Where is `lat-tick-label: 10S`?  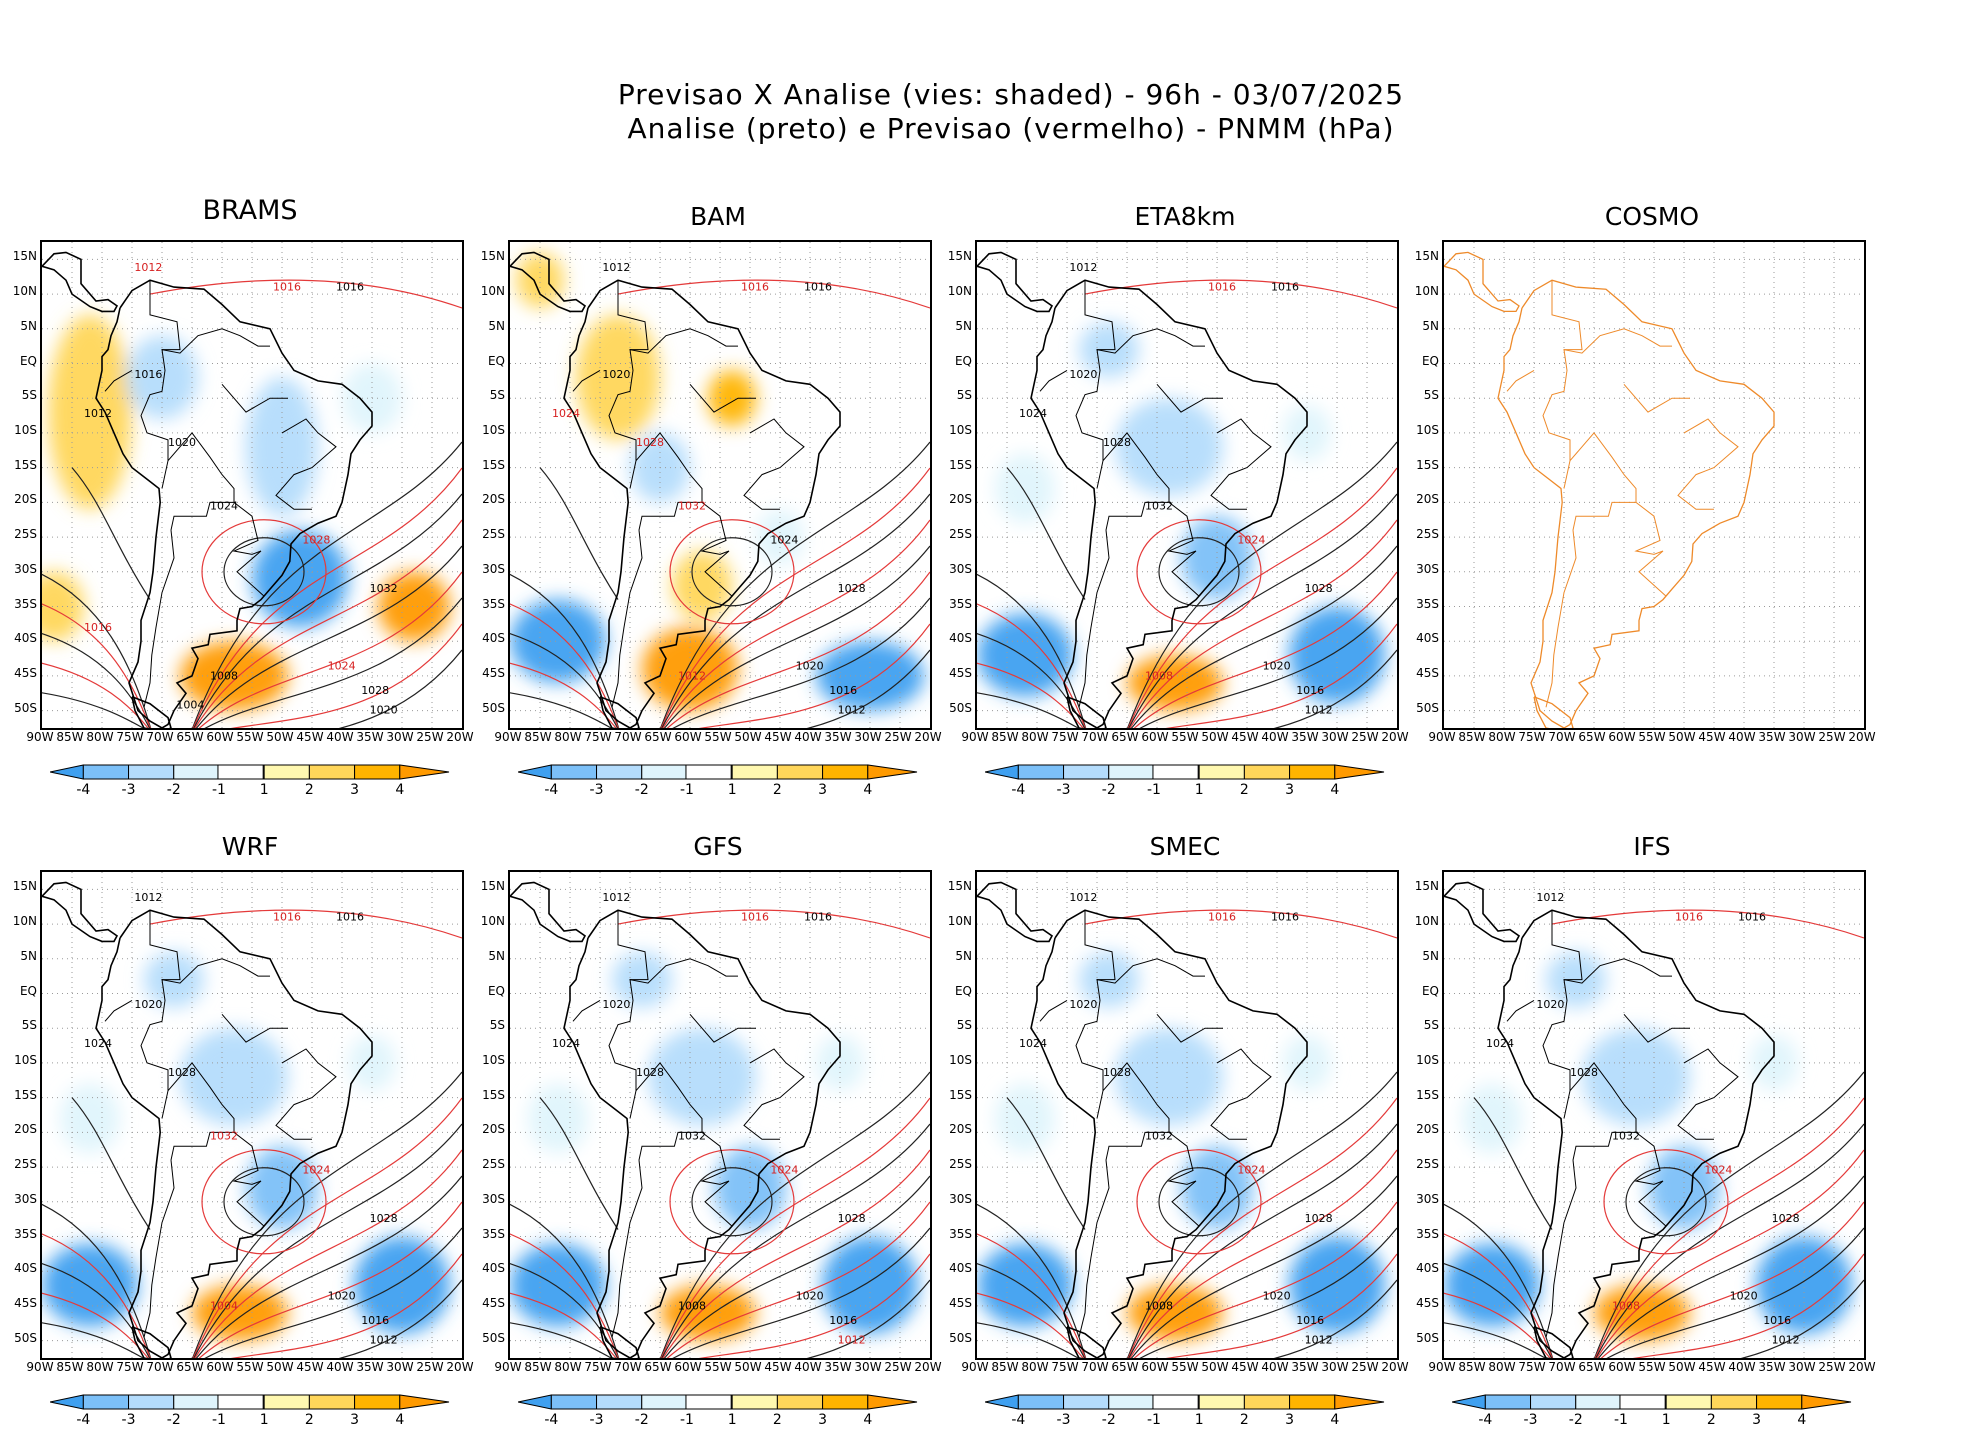
lat-tick-label: 10S is located at coordinates (493, 1059).